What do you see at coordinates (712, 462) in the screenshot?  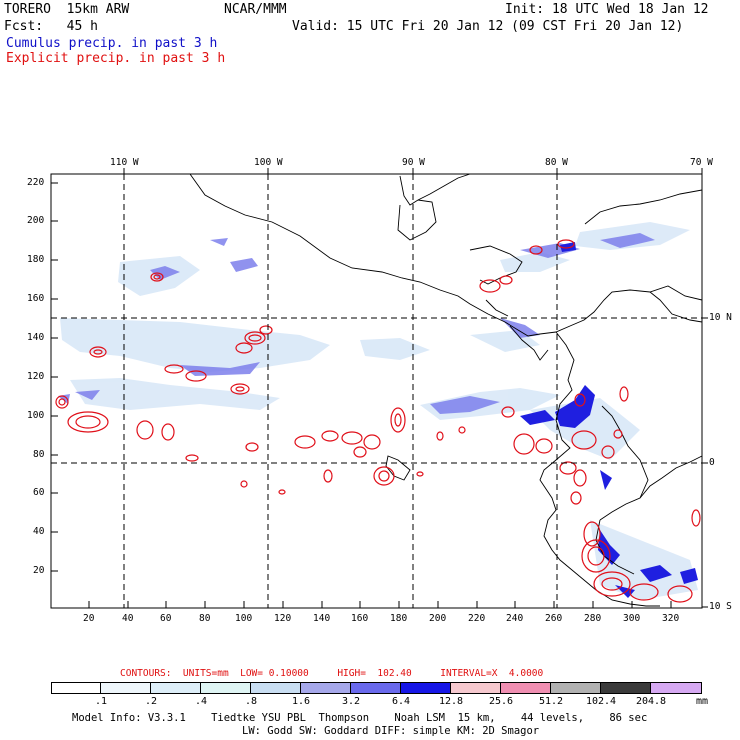 I see `lat-label-0: 0` at bounding box center [712, 462].